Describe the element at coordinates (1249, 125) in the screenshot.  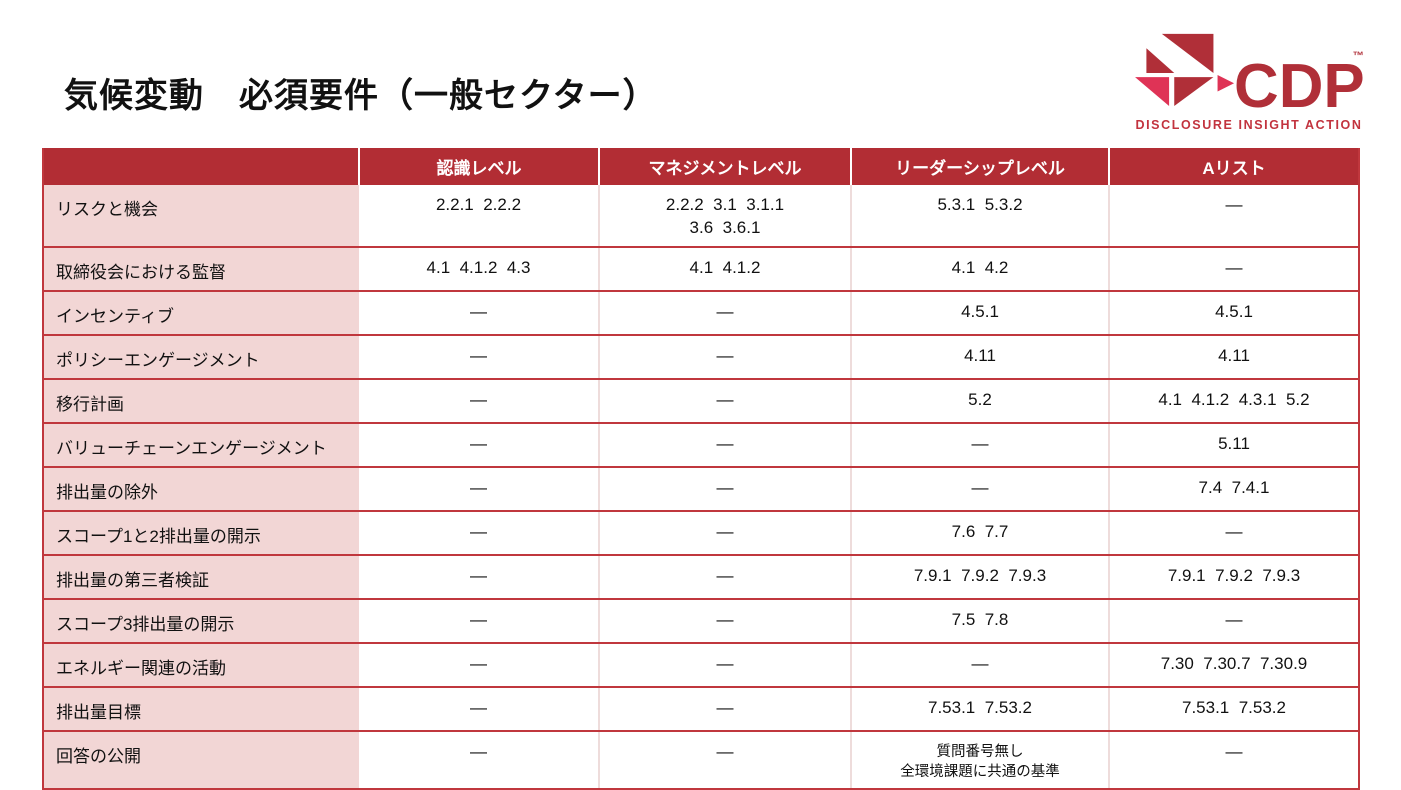
I see `cdp-tagline: DISCLOSURE INSIGHT ACTION` at that location.